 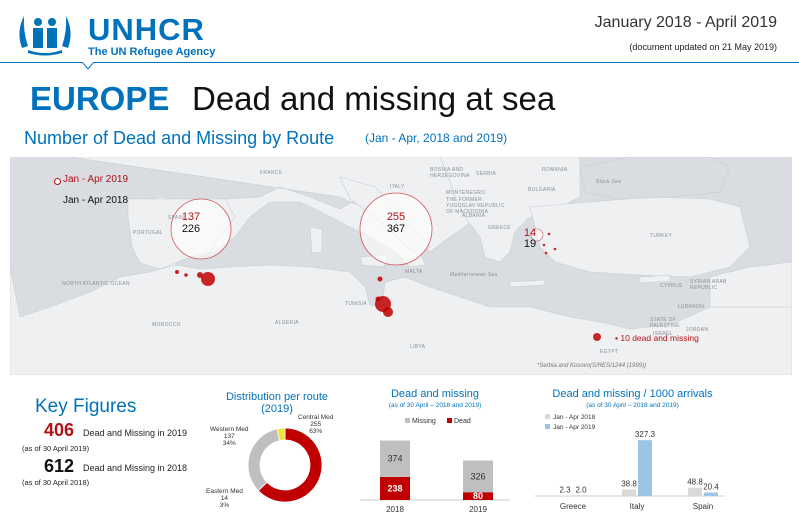 What do you see at coordinates (542, 190) in the screenshot?
I see `label-bulgaria: BULGARIA` at bounding box center [542, 190].